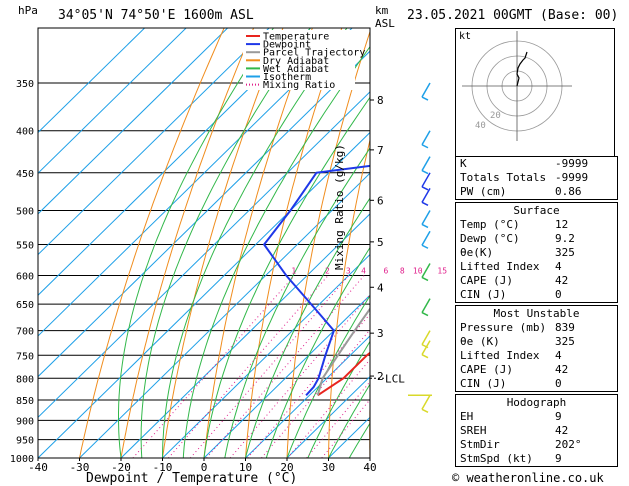 This screenshot has height=486, width=629. What do you see at coordinates (38, 467) in the screenshot?
I see `x-tick-label: -40` at bounding box center [38, 467].